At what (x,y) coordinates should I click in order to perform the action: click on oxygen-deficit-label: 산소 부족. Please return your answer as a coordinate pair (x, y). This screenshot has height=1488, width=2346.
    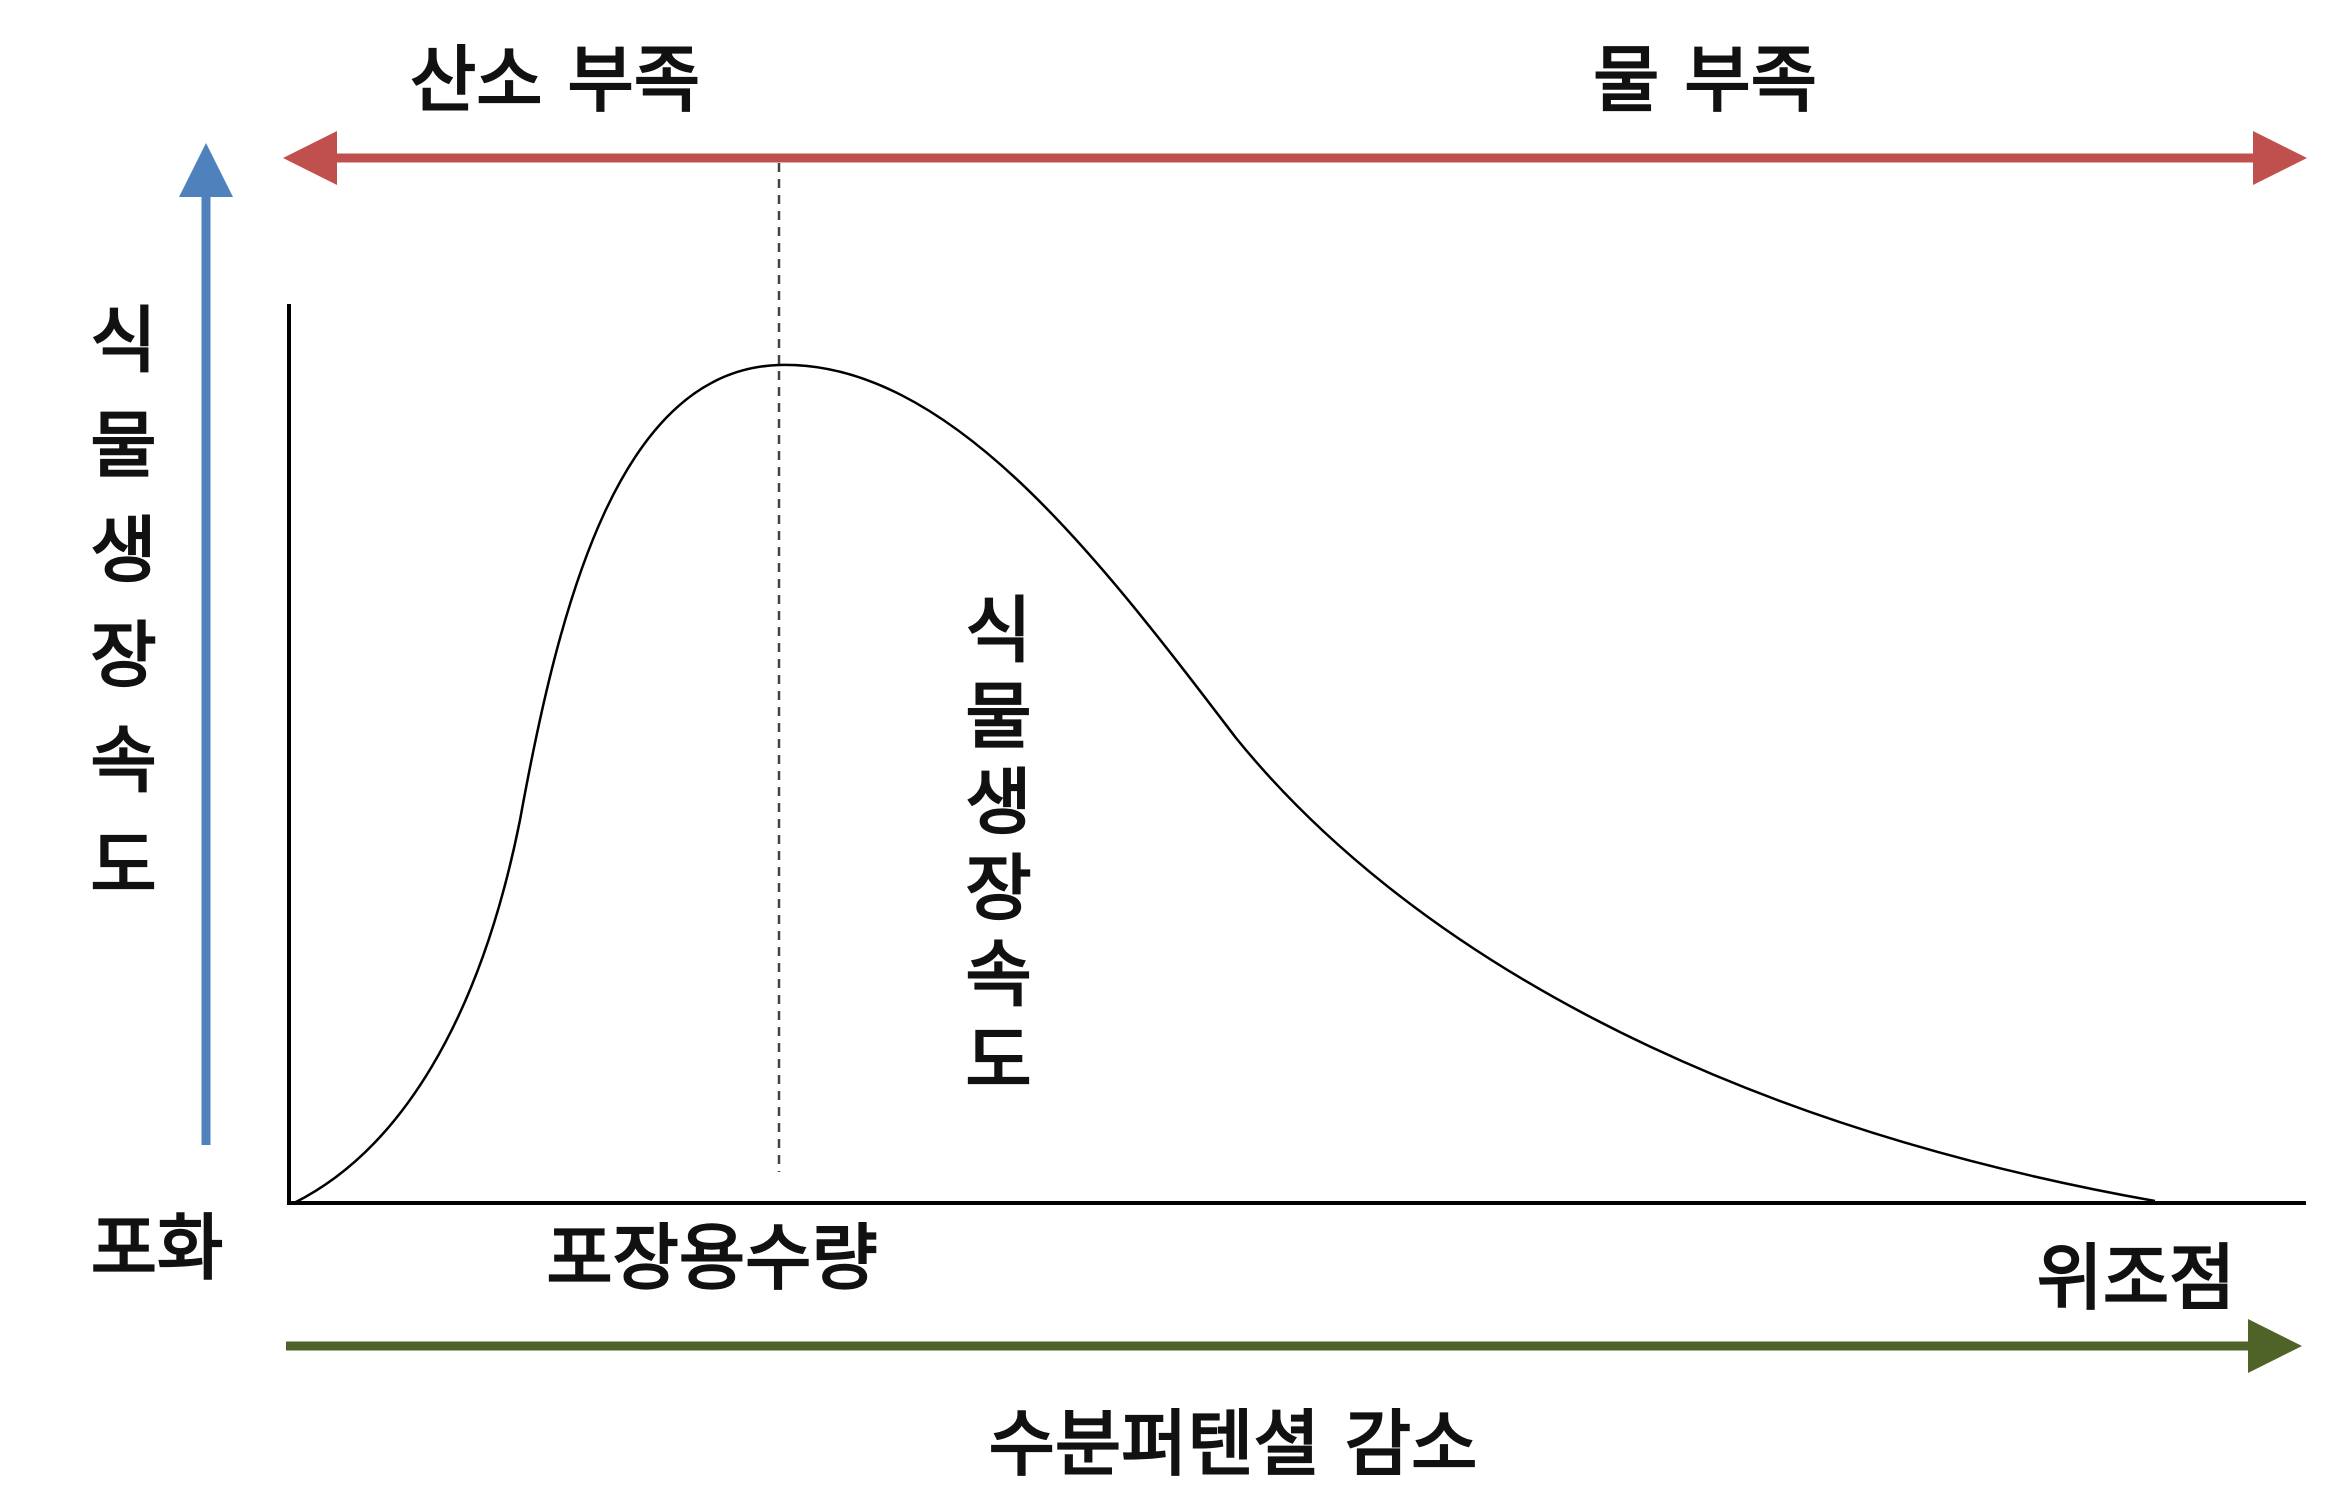
    Looking at the image, I should click on (555, 80).